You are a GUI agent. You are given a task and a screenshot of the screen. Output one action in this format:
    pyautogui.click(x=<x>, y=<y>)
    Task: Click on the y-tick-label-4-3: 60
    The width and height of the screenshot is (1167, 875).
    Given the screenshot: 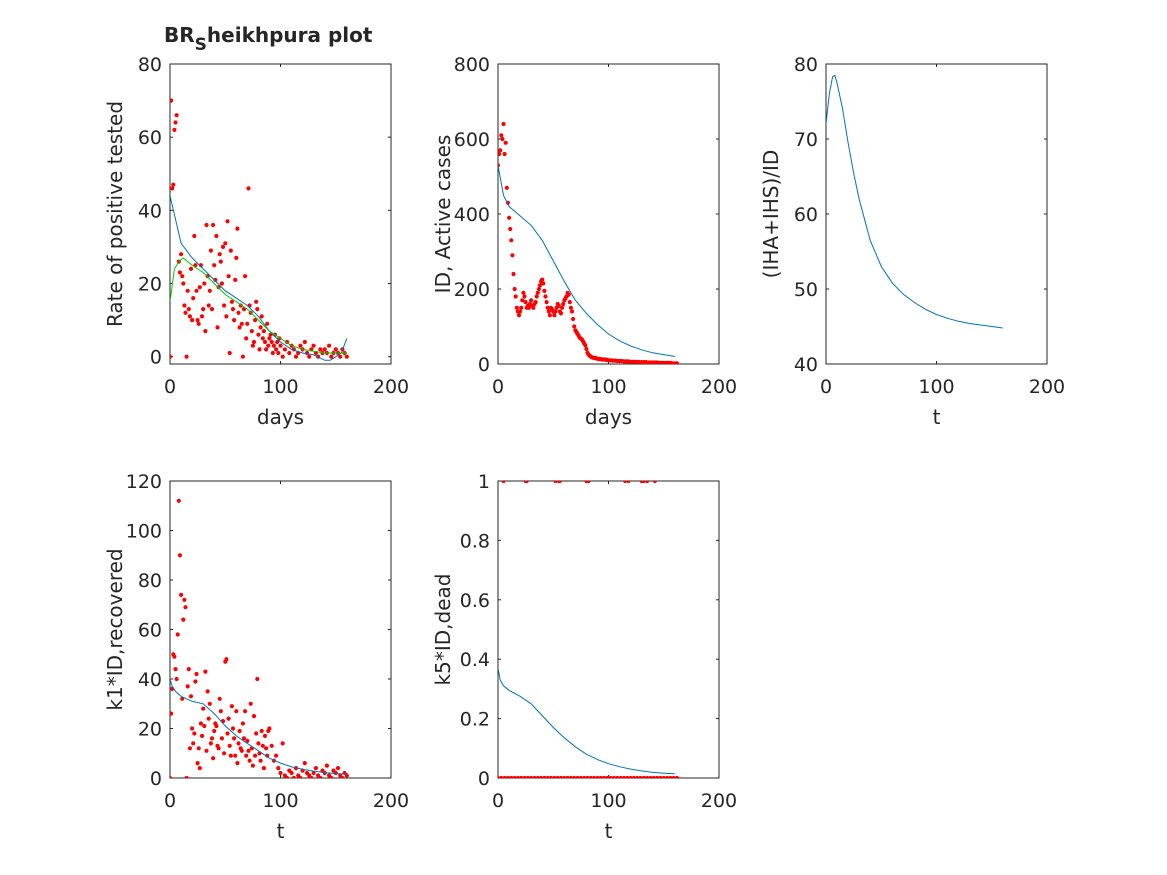 What is the action you would take?
    pyautogui.click(x=150, y=631)
    